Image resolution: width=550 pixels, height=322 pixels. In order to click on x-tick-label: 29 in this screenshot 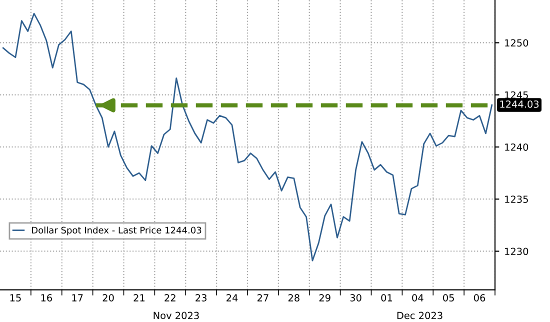, I will do `click(324, 298)`.